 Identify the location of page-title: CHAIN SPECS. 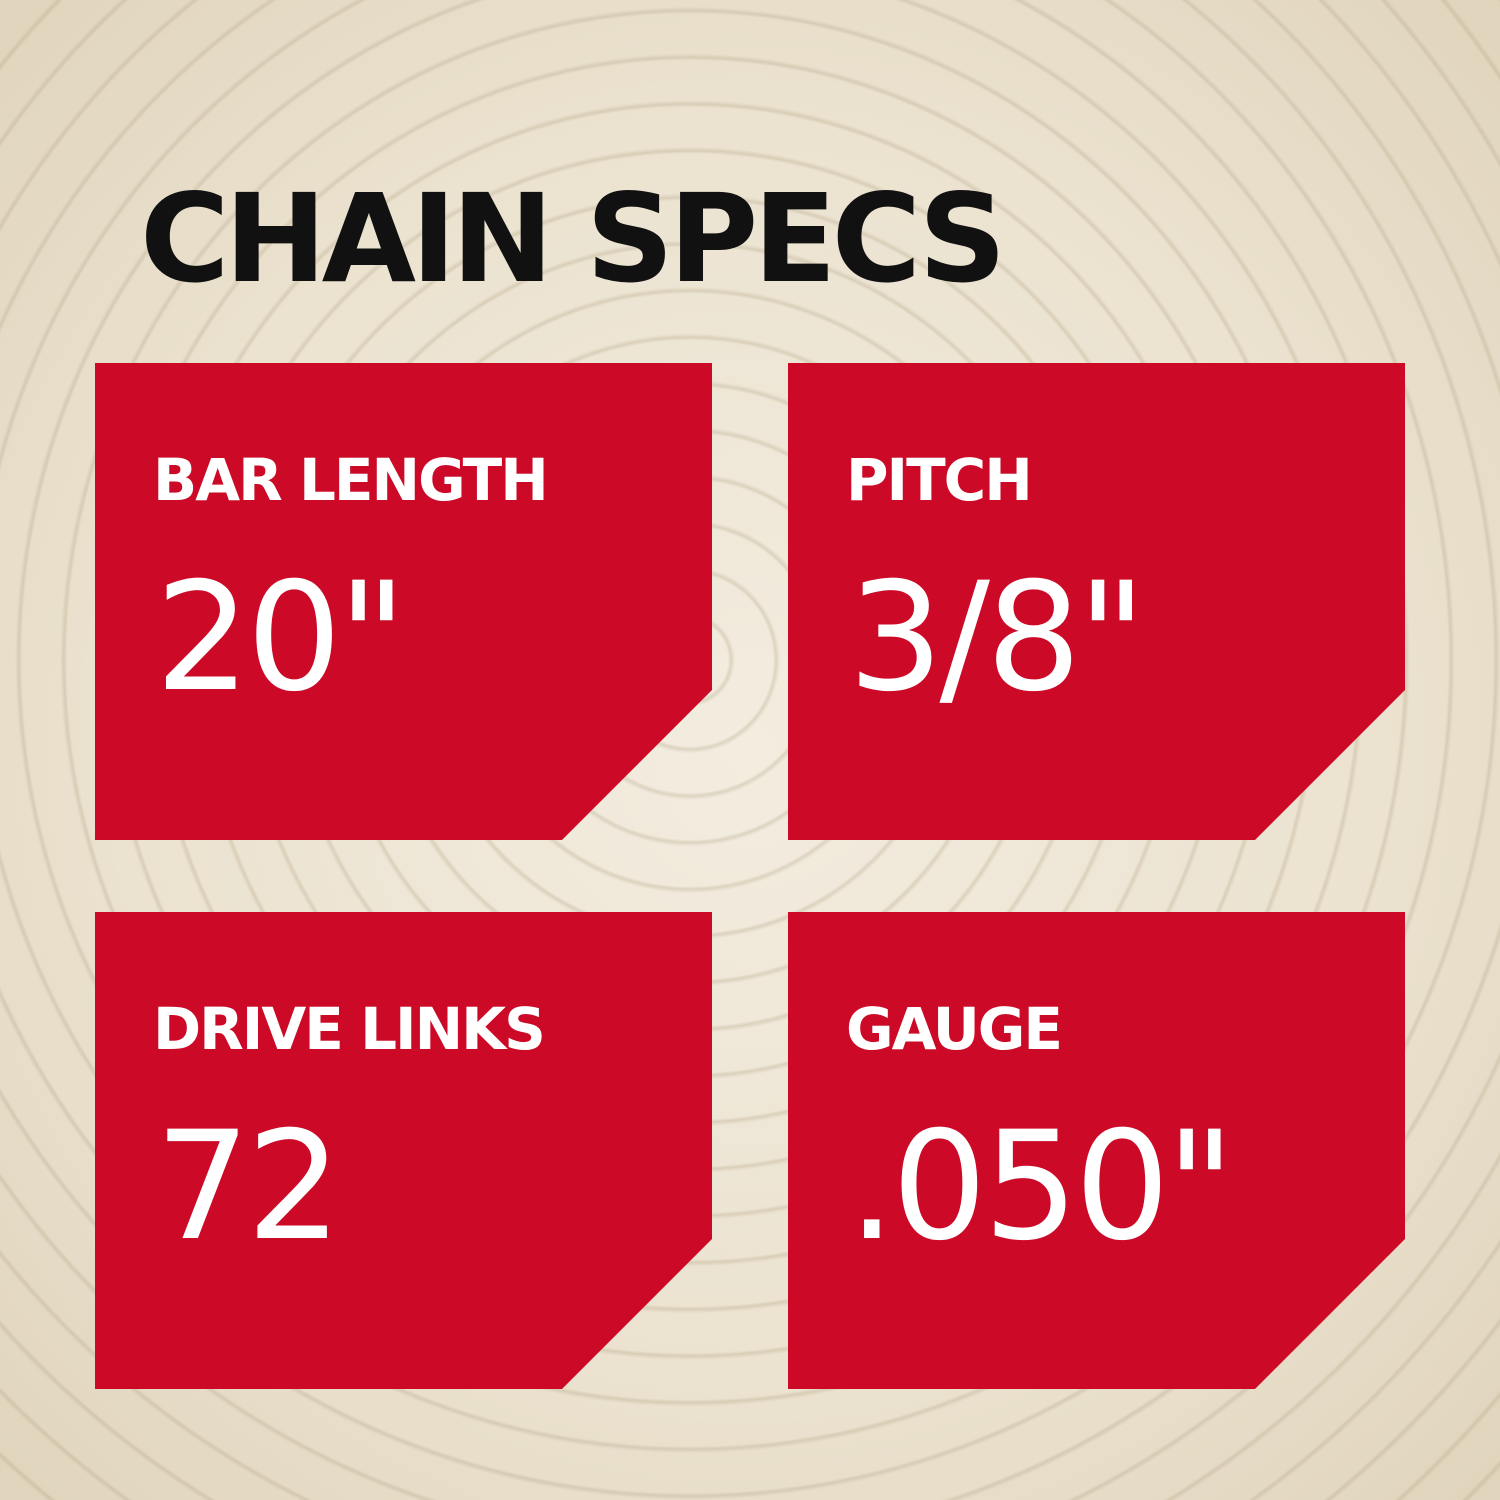
(573, 239).